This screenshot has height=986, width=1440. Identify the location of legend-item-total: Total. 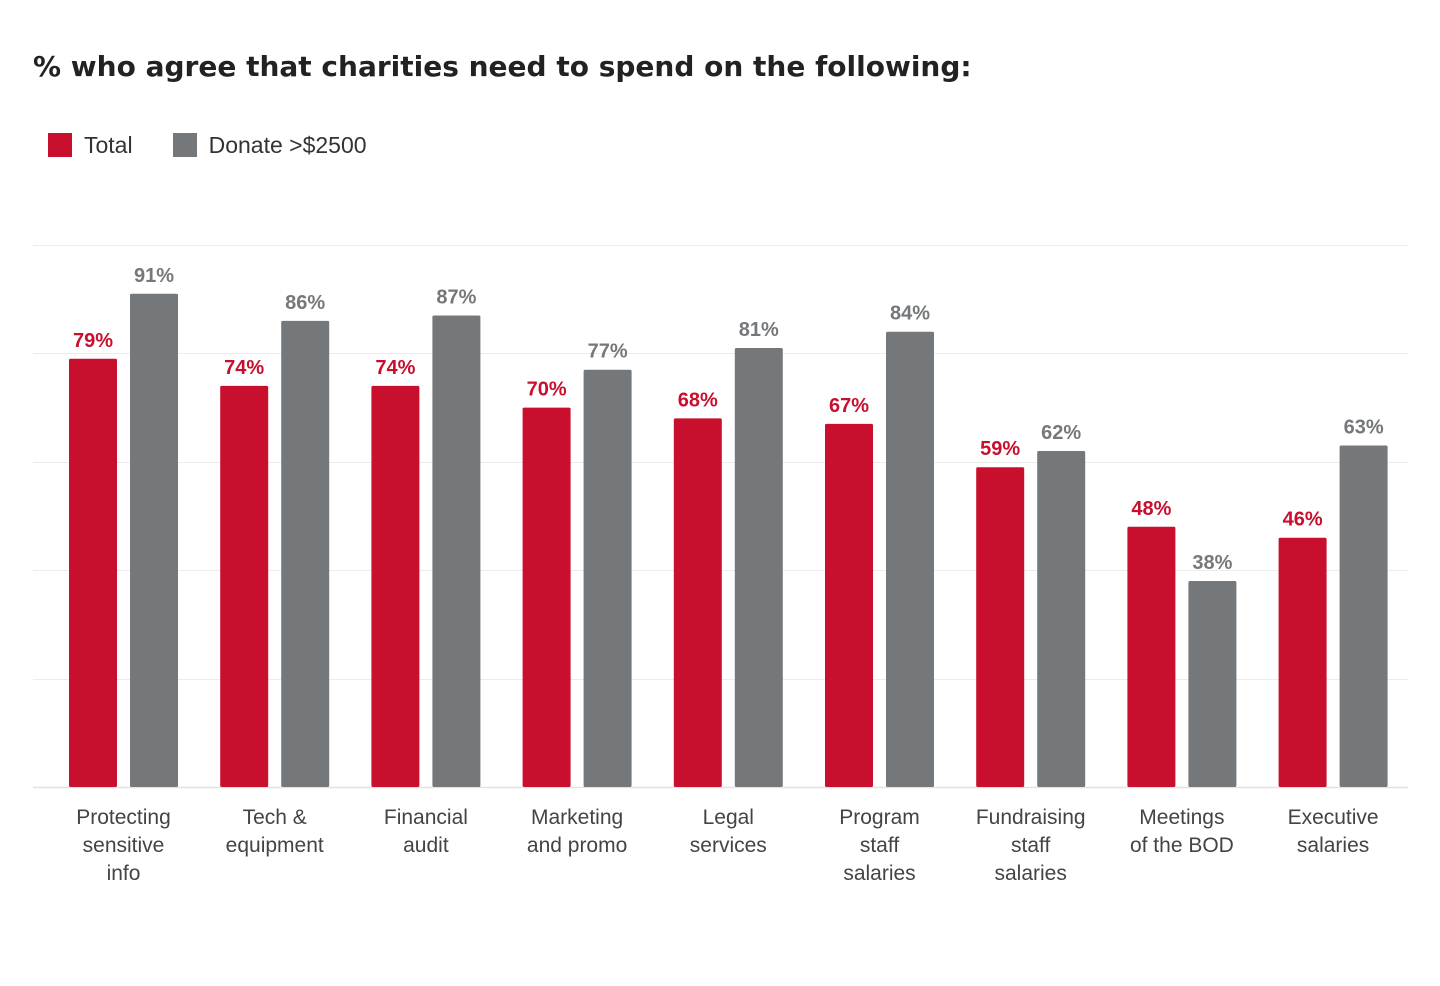
(90, 145).